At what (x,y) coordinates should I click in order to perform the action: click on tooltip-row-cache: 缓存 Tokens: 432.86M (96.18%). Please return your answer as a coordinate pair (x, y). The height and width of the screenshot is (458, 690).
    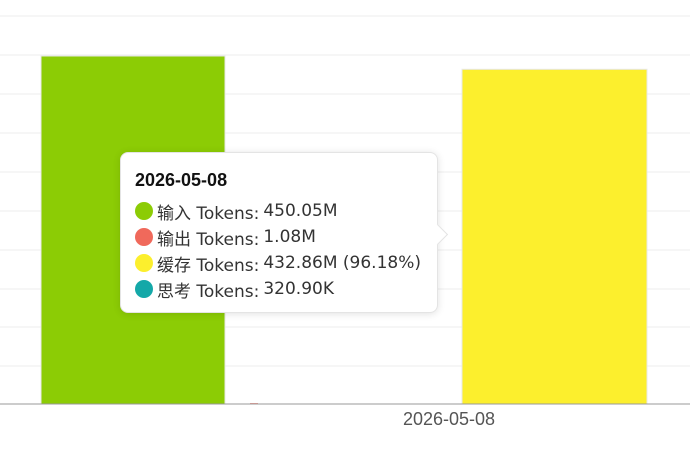
    Looking at the image, I should click on (279, 263).